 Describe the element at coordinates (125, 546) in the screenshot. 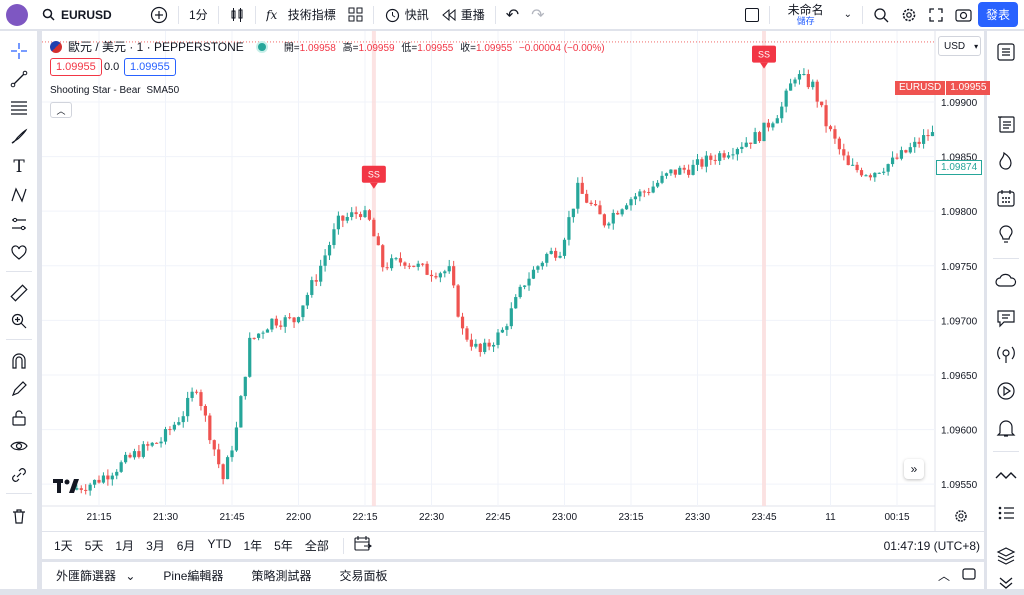

I see `timeframe-option: 1月` at that location.